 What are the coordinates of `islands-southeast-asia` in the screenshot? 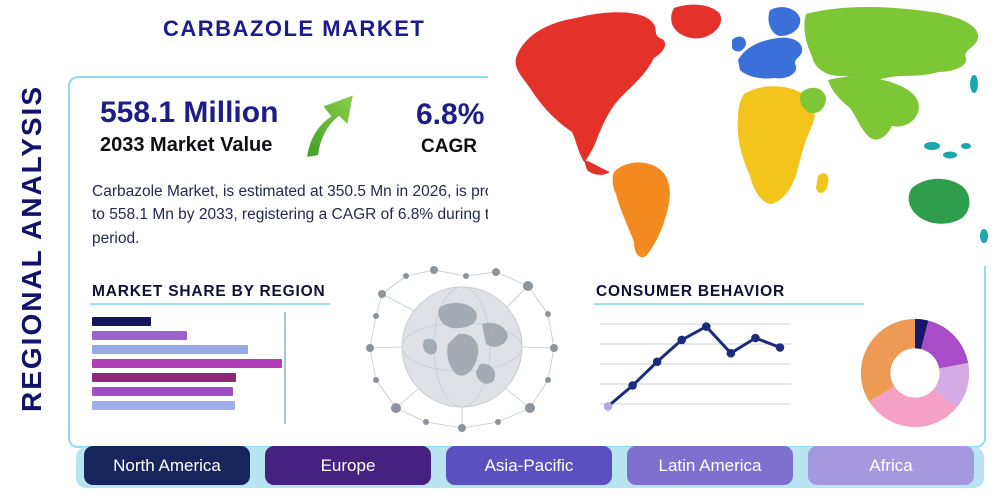 It's located at (956, 159).